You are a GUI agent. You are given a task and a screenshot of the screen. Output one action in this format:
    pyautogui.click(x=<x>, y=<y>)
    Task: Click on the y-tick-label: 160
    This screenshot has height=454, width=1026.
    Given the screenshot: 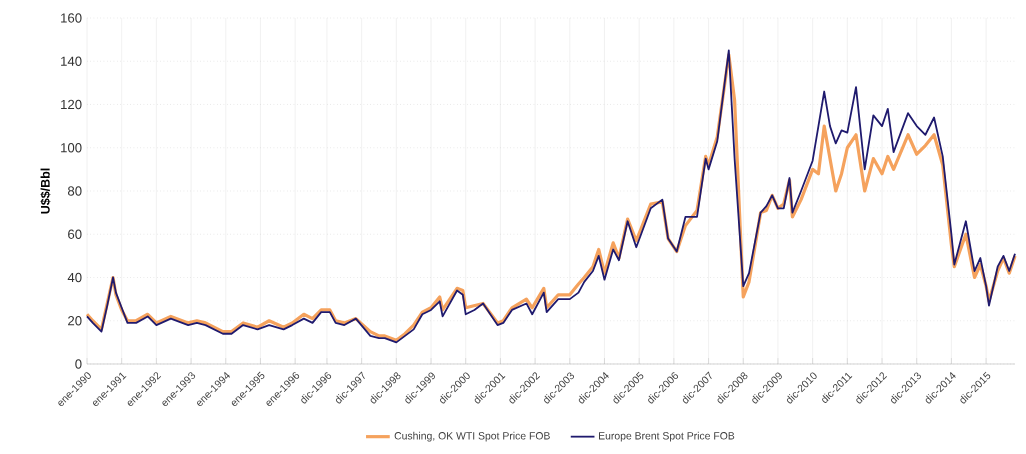 What is the action you would take?
    pyautogui.click(x=71, y=18)
    